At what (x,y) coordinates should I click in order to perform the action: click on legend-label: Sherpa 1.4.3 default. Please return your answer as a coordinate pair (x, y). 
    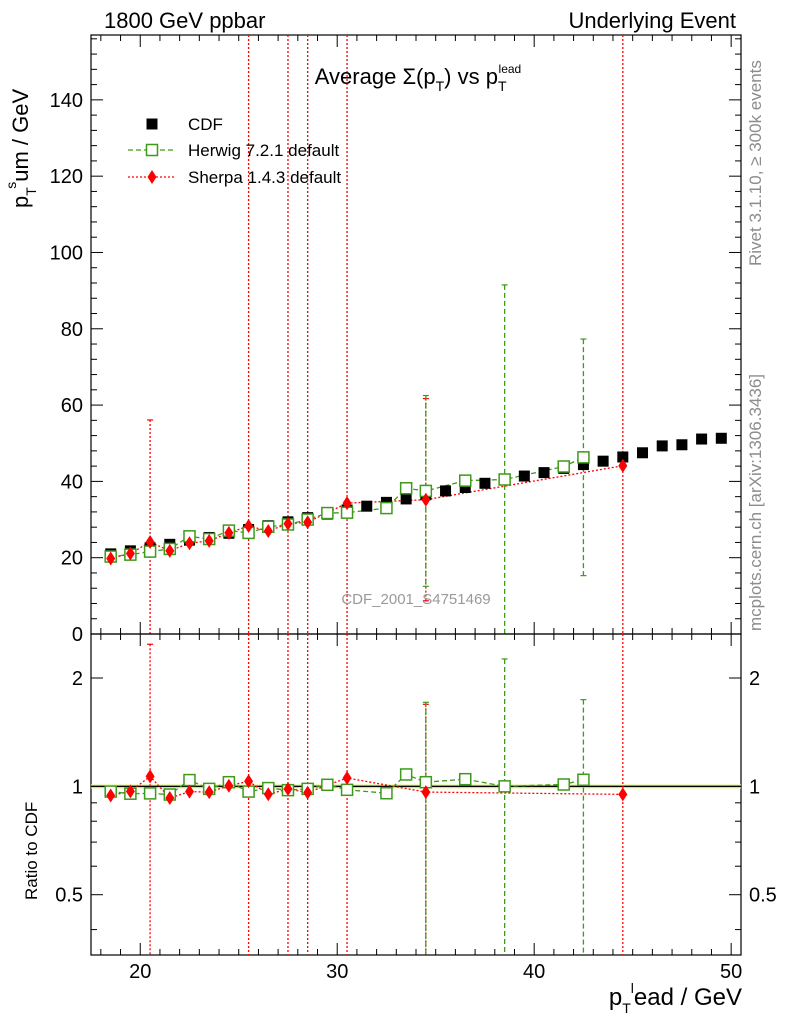
    Looking at the image, I should click on (264, 177).